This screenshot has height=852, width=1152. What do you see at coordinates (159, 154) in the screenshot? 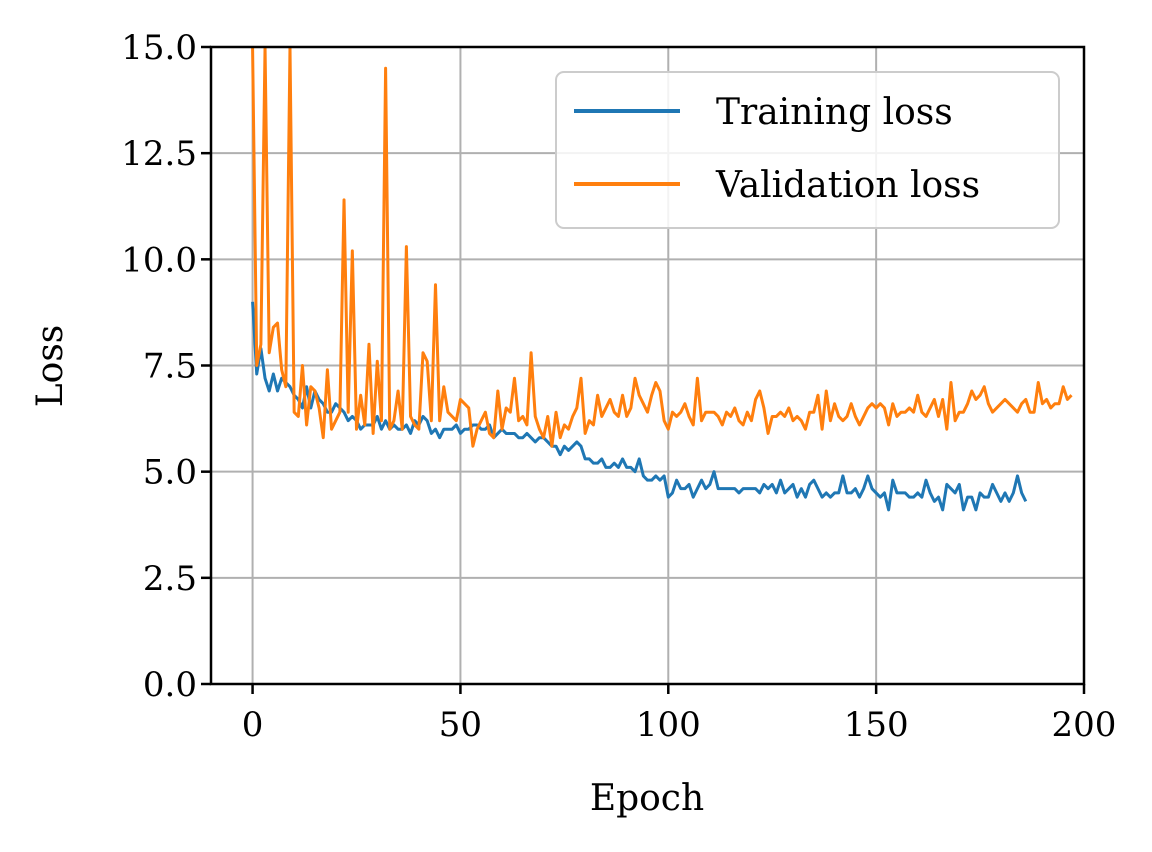
I see `y-tick-label: 12.5` at bounding box center [159, 154].